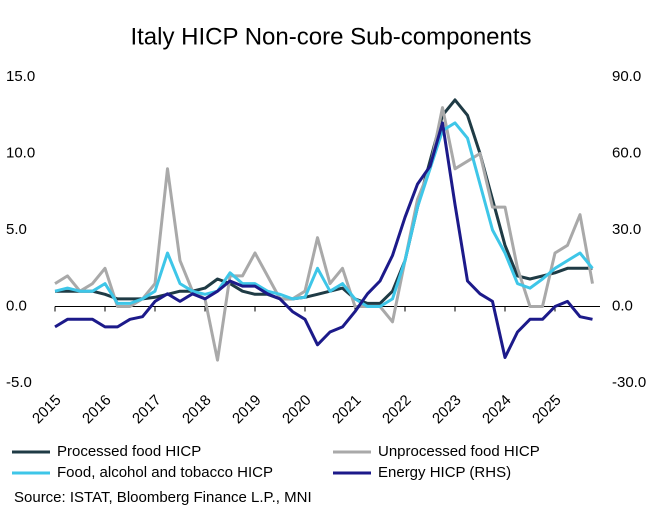 The image size is (662, 526). Describe the element at coordinates (447, 410) in the screenshot. I see `x-tick-label: 2023` at that location.